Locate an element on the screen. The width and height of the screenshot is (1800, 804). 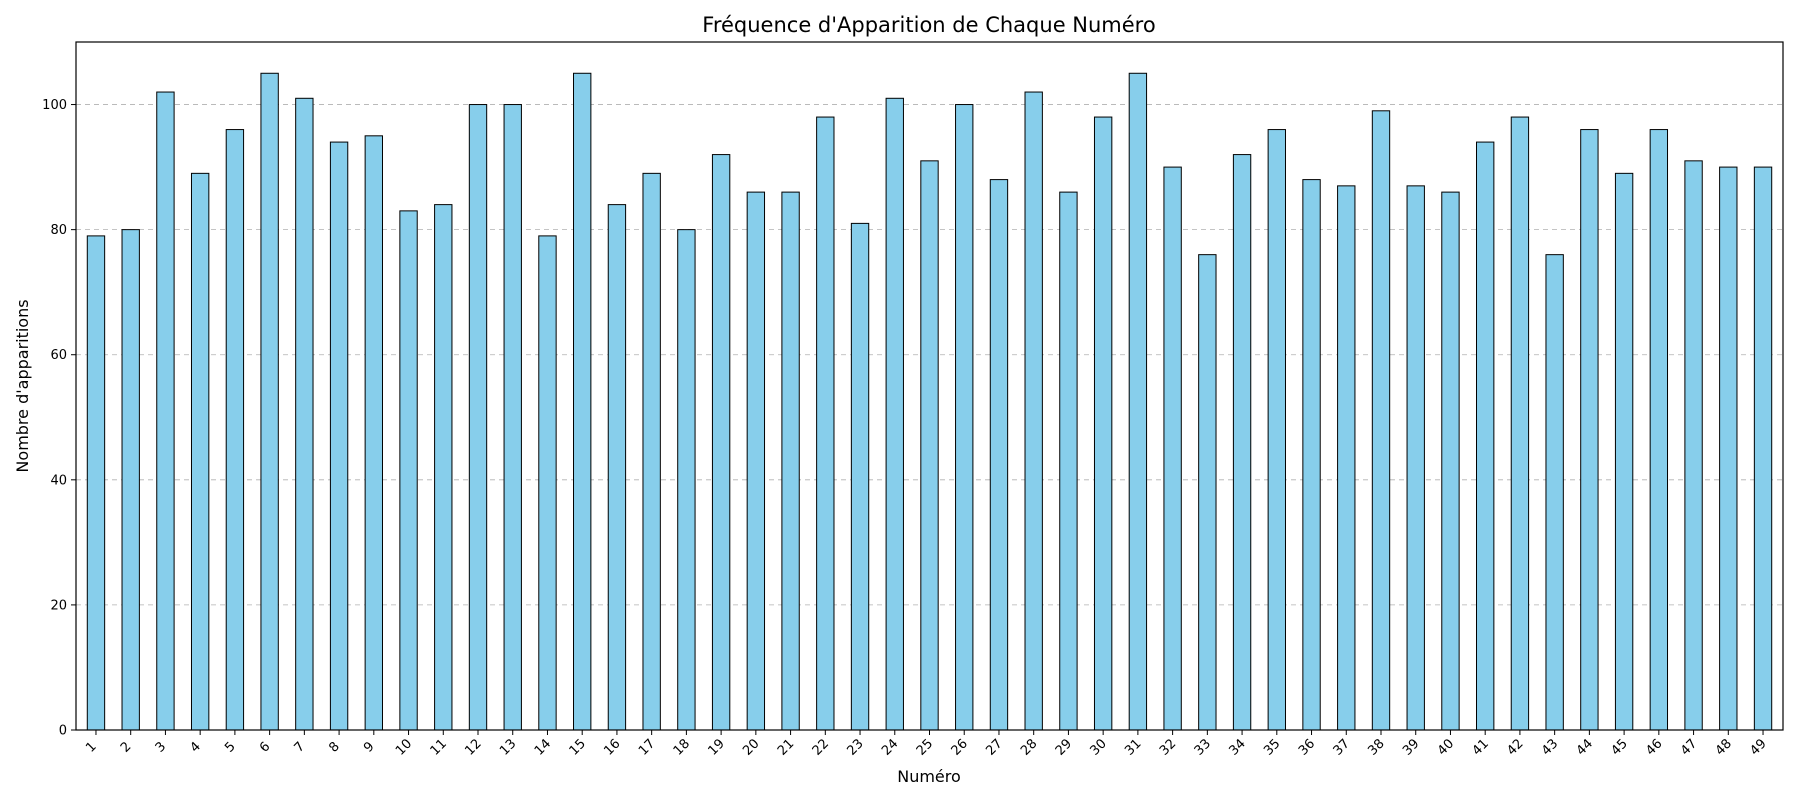
x-tick-label: 47 is located at coordinates (1689, 747).